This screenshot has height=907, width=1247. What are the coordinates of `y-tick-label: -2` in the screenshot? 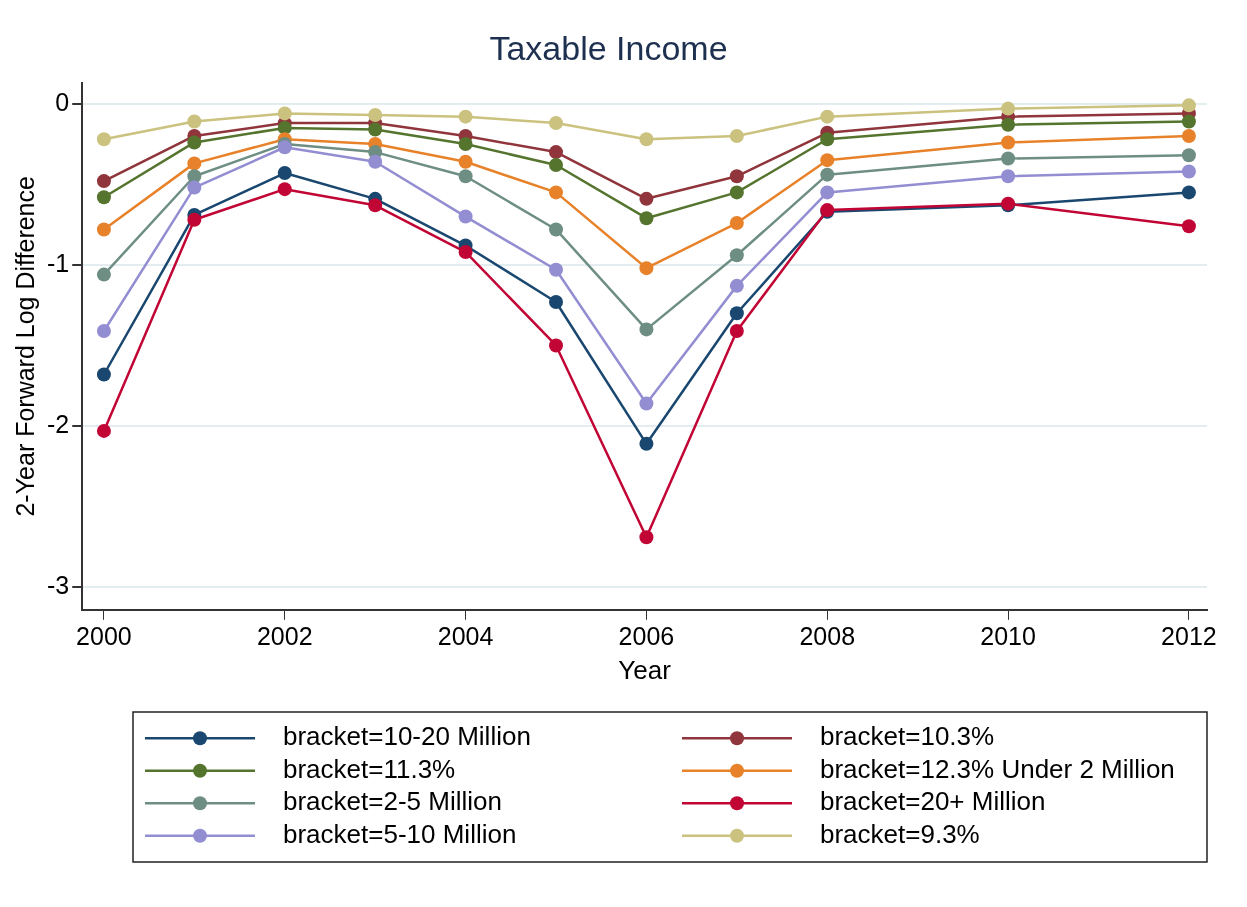 It's located at (58, 423).